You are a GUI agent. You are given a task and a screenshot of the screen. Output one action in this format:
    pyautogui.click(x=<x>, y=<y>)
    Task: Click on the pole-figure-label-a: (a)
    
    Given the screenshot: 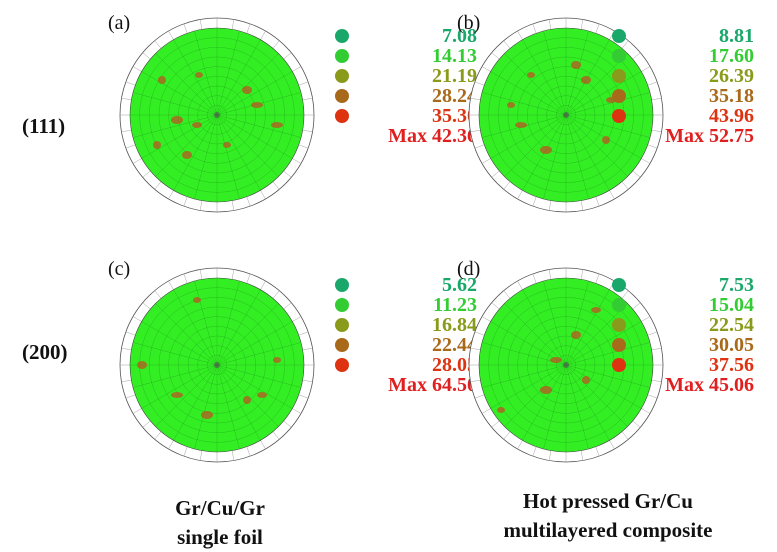 What is the action you would take?
    pyautogui.click(x=119, y=23)
    